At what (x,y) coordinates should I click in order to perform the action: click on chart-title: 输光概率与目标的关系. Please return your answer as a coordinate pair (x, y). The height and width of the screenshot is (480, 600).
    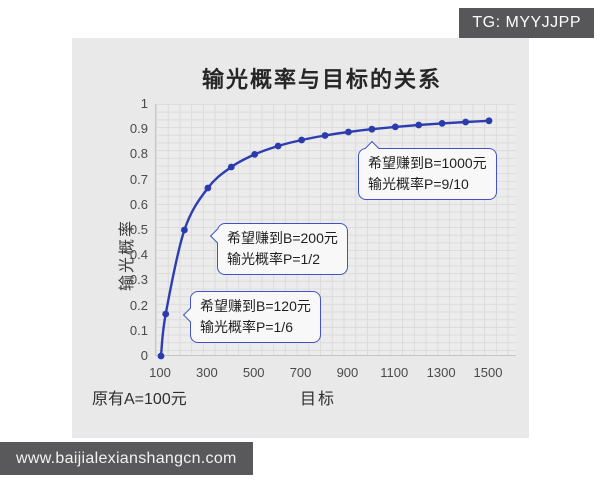
    Looking at the image, I should click on (321, 79).